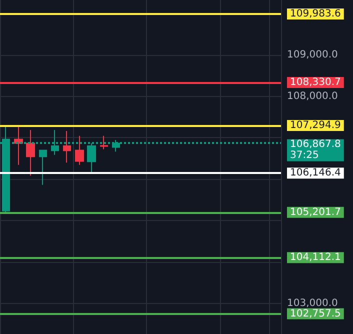 The width and height of the screenshot is (353, 334). What do you see at coordinates (312, 96) in the screenshot?
I see `y-tick-label: 108,000.0` at bounding box center [312, 96].